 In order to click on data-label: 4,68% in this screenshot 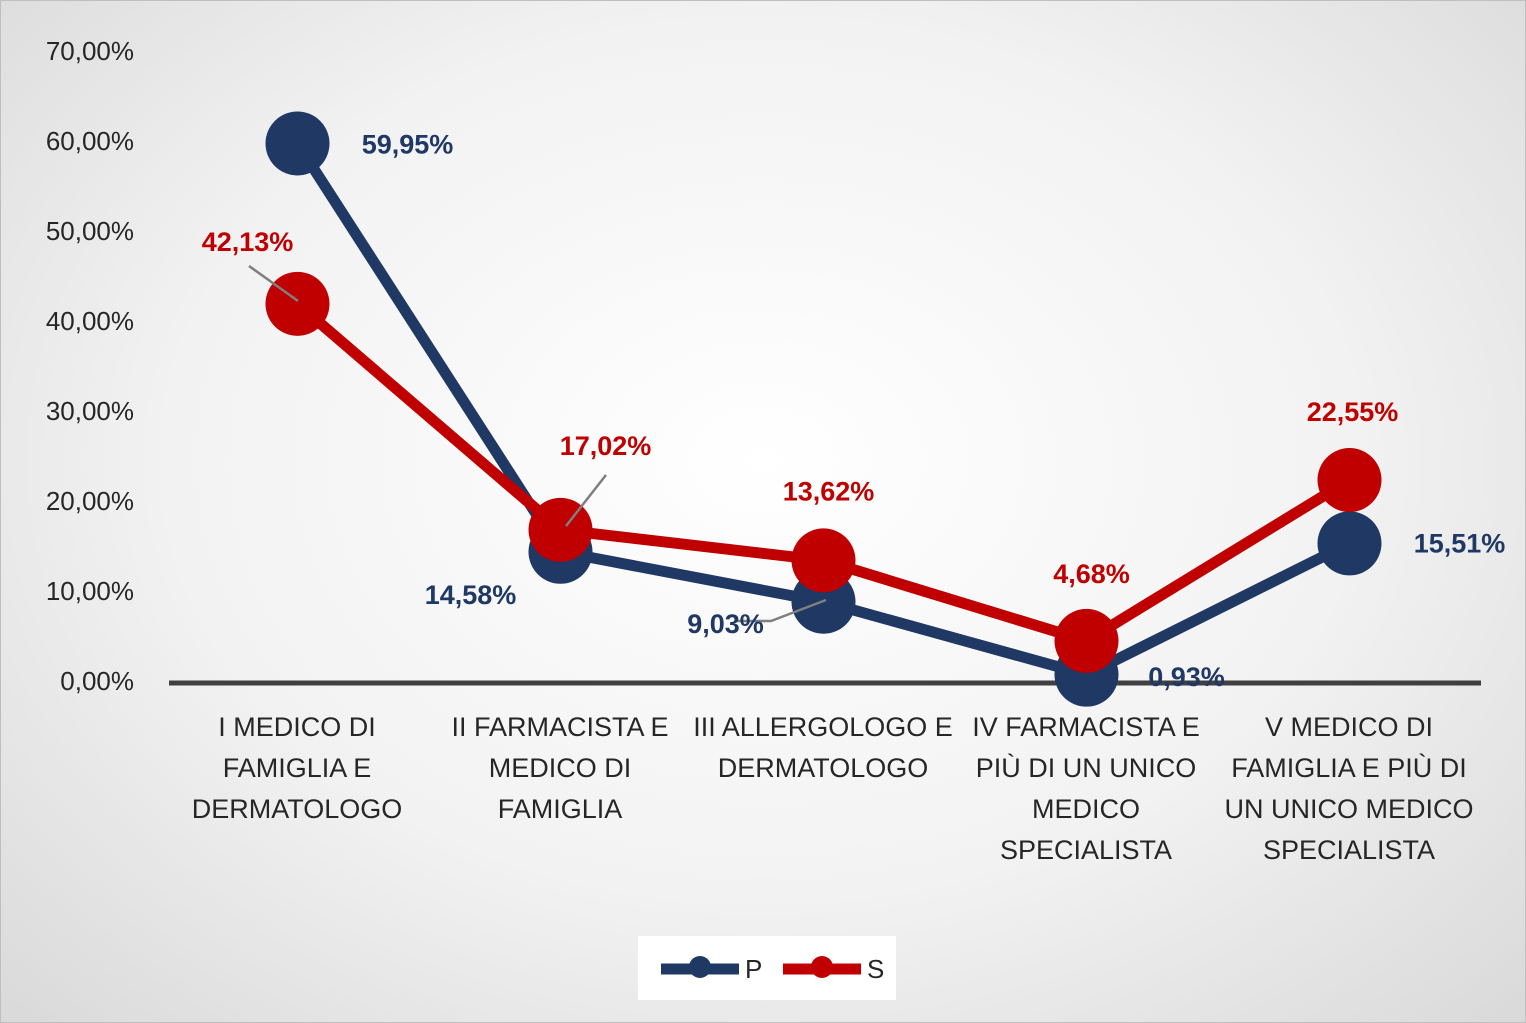, I will do `click(1091, 574)`.